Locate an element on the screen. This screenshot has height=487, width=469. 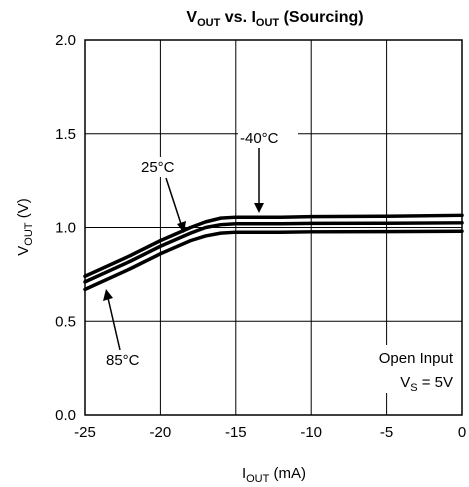
annotation-minus40: -40°C is located at coordinates (259, 138).